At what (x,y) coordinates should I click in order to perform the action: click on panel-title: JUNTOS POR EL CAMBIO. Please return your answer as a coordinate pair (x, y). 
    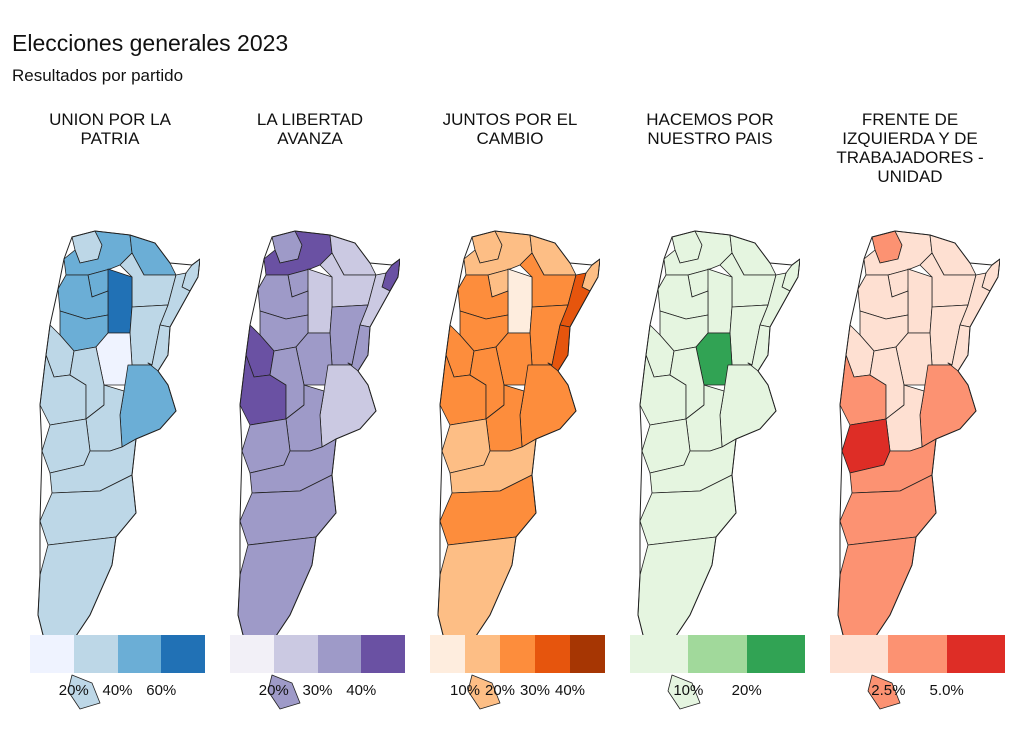
    Looking at the image, I should click on (510, 129).